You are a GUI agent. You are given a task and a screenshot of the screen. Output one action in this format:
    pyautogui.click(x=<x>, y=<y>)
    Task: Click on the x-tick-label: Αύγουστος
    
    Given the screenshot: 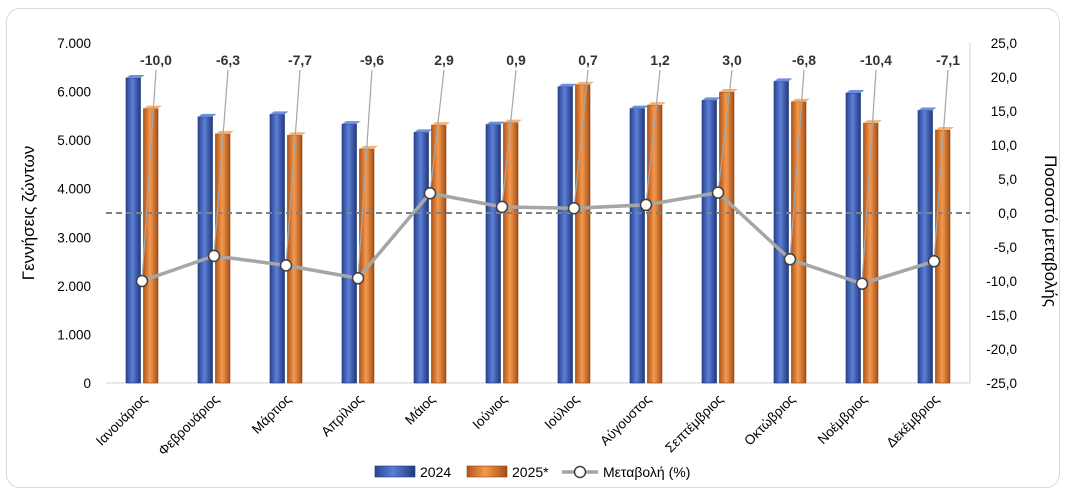 What is the action you would take?
    pyautogui.click(x=625, y=419)
    